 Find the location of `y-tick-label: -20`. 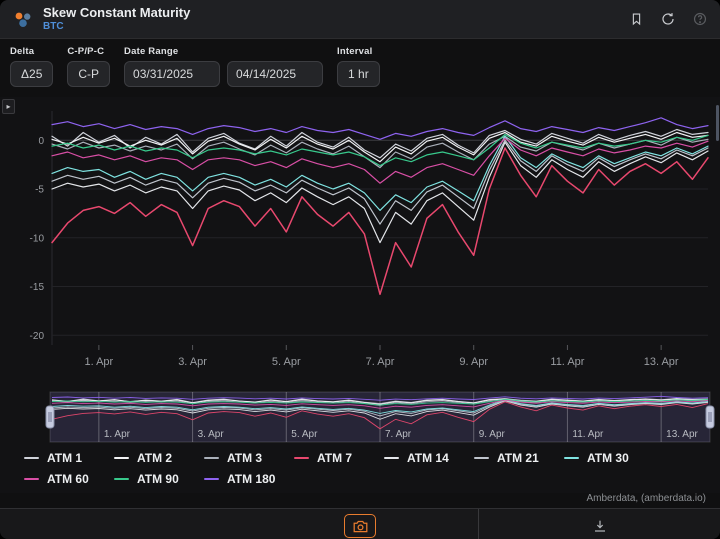

y-tick-label: -20 is located at coordinates (37, 336).